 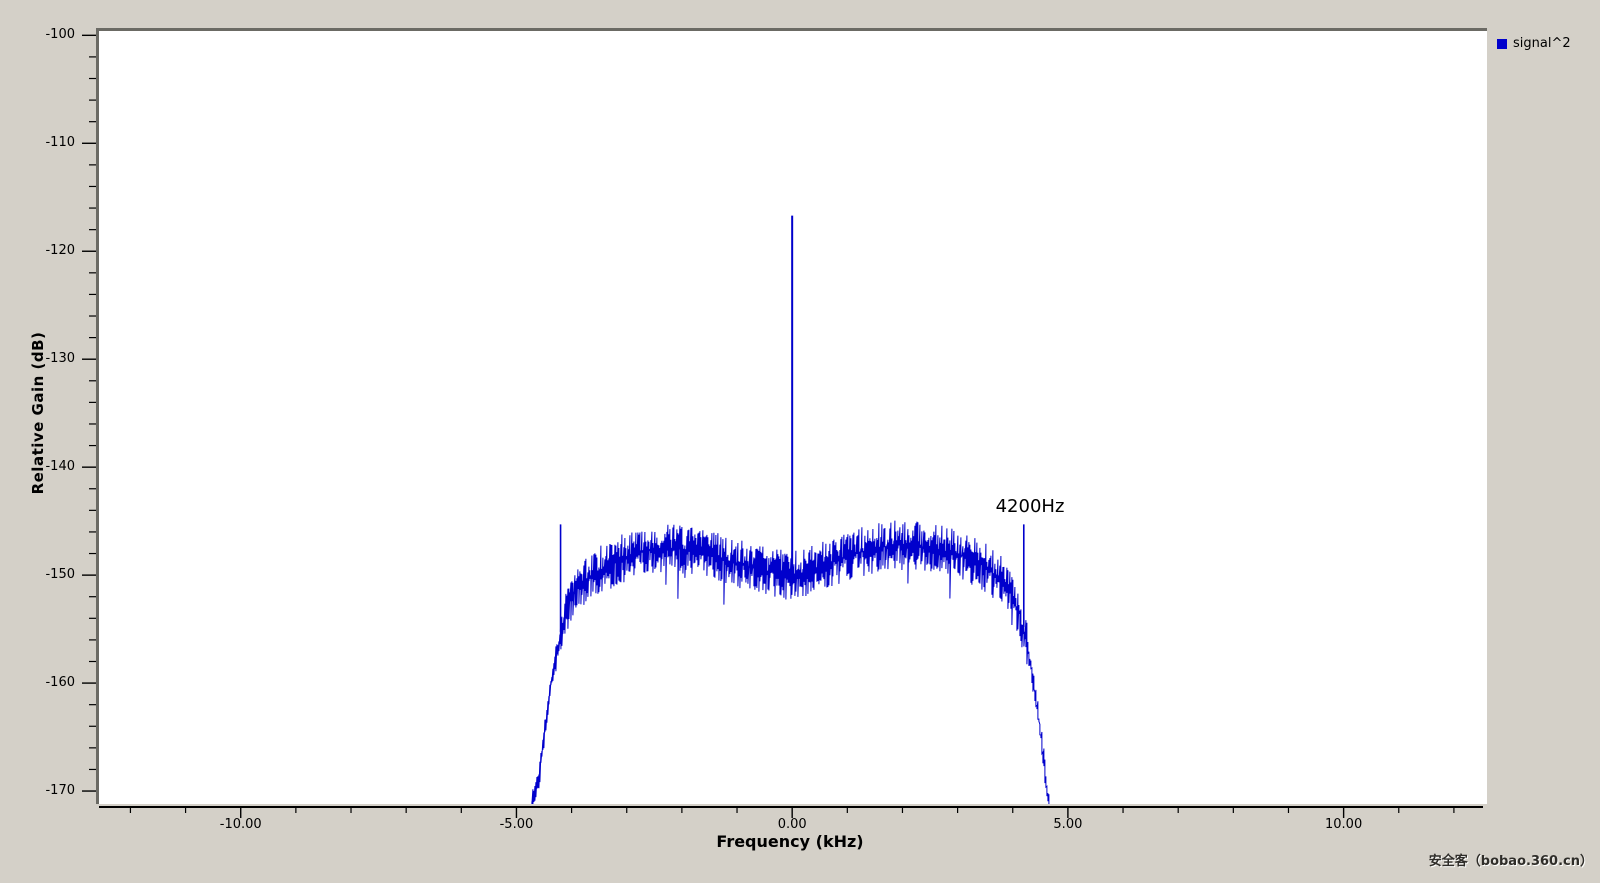 What do you see at coordinates (60, 683) in the screenshot?
I see `y-tick-label: -160` at bounding box center [60, 683].